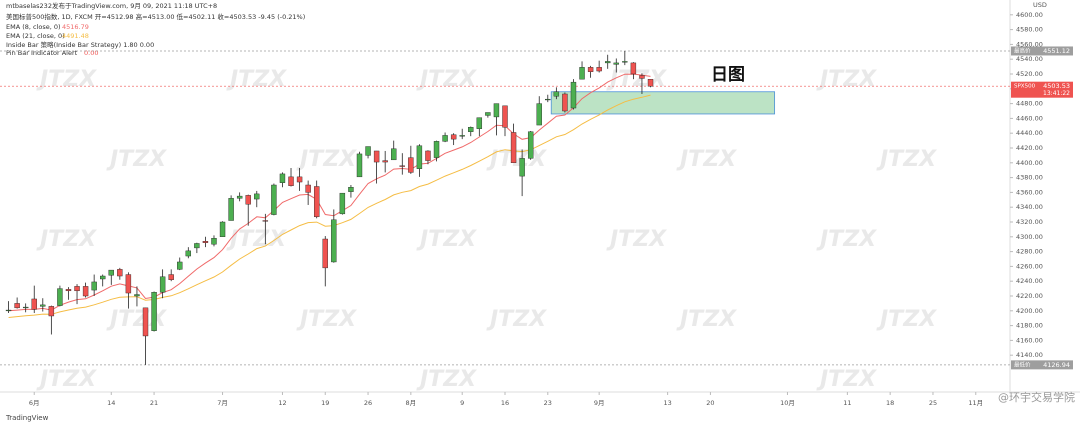 The height and width of the screenshot is (427, 1080). I want to click on footer-source: @环宇交易学院, so click(1036, 397).